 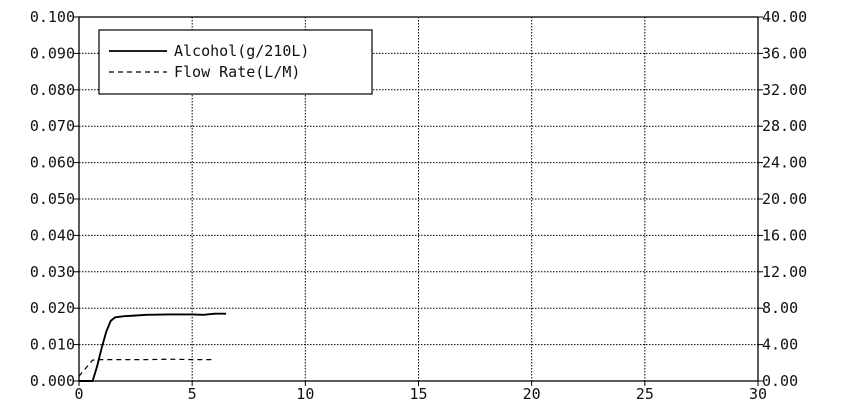 I want to click on x-tick-label: 30, so click(x=758, y=394).